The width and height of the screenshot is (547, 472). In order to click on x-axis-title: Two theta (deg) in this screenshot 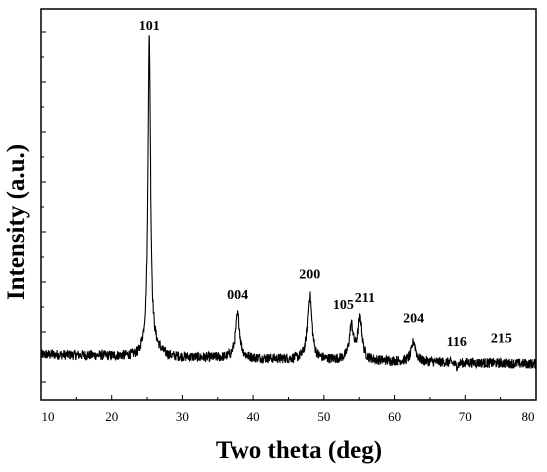, I will do `click(299, 450)`.